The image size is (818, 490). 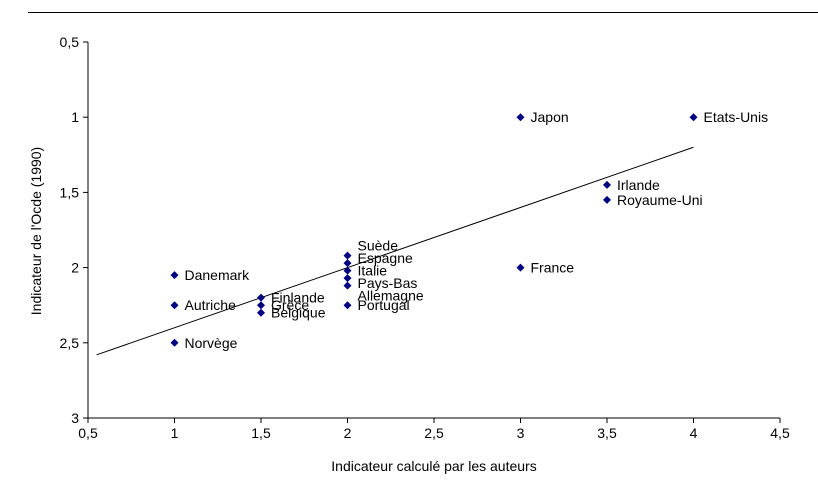 What do you see at coordinates (75, 418) in the screenshot?
I see `y-tick-label: 3` at bounding box center [75, 418].